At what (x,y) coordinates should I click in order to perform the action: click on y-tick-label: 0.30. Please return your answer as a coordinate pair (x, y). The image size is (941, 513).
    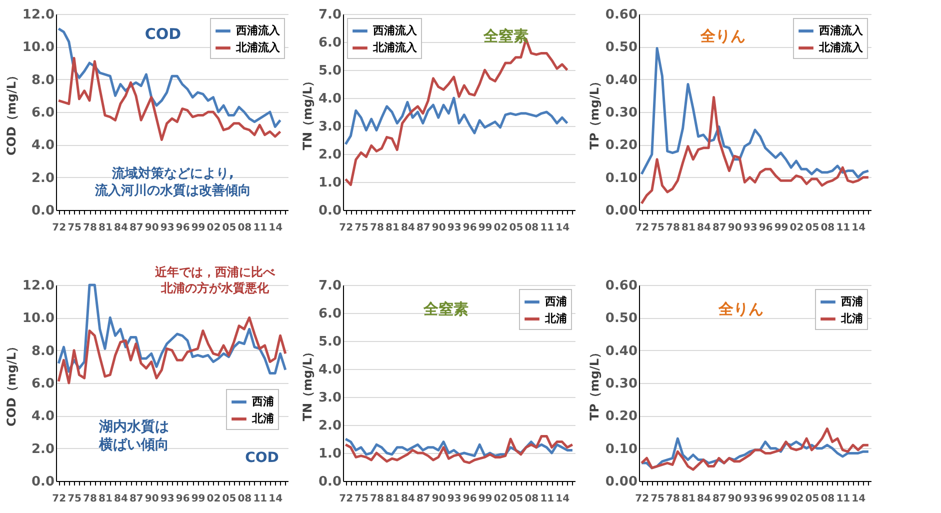
    Looking at the image, I should click on (621, 113).